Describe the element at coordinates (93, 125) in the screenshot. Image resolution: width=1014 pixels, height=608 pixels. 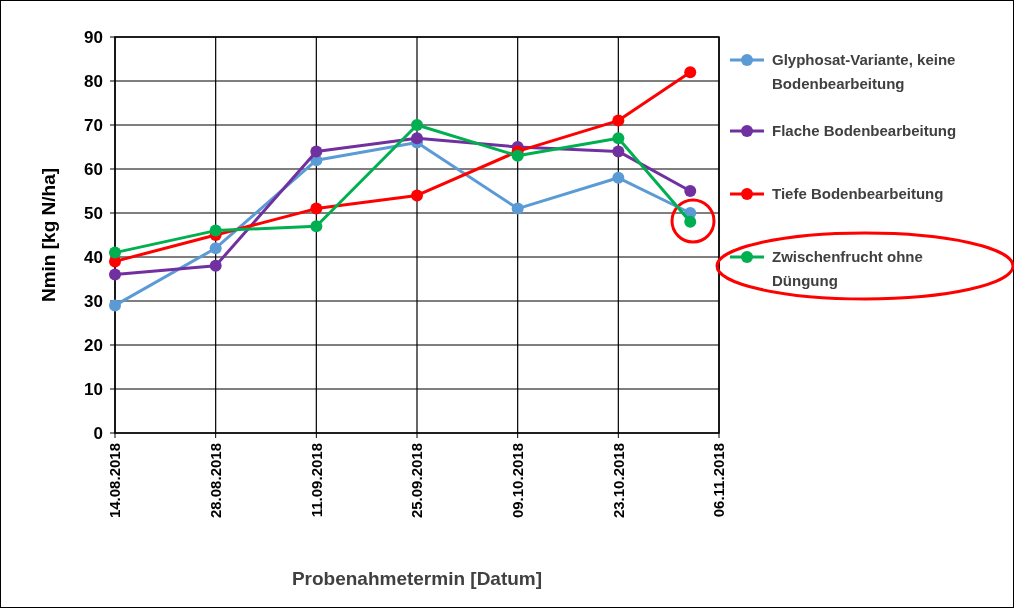
I see `y-tick-label: 70` at that location.